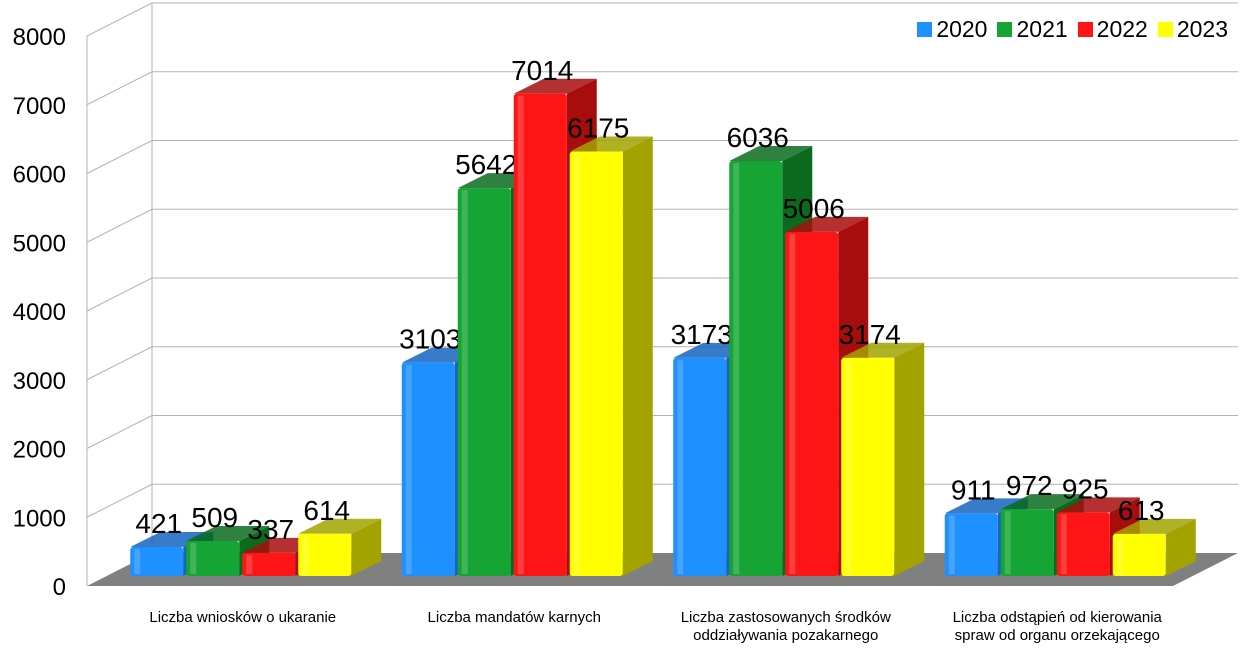  I want to click on legend-item-2020: 2020, so click(952, 29).